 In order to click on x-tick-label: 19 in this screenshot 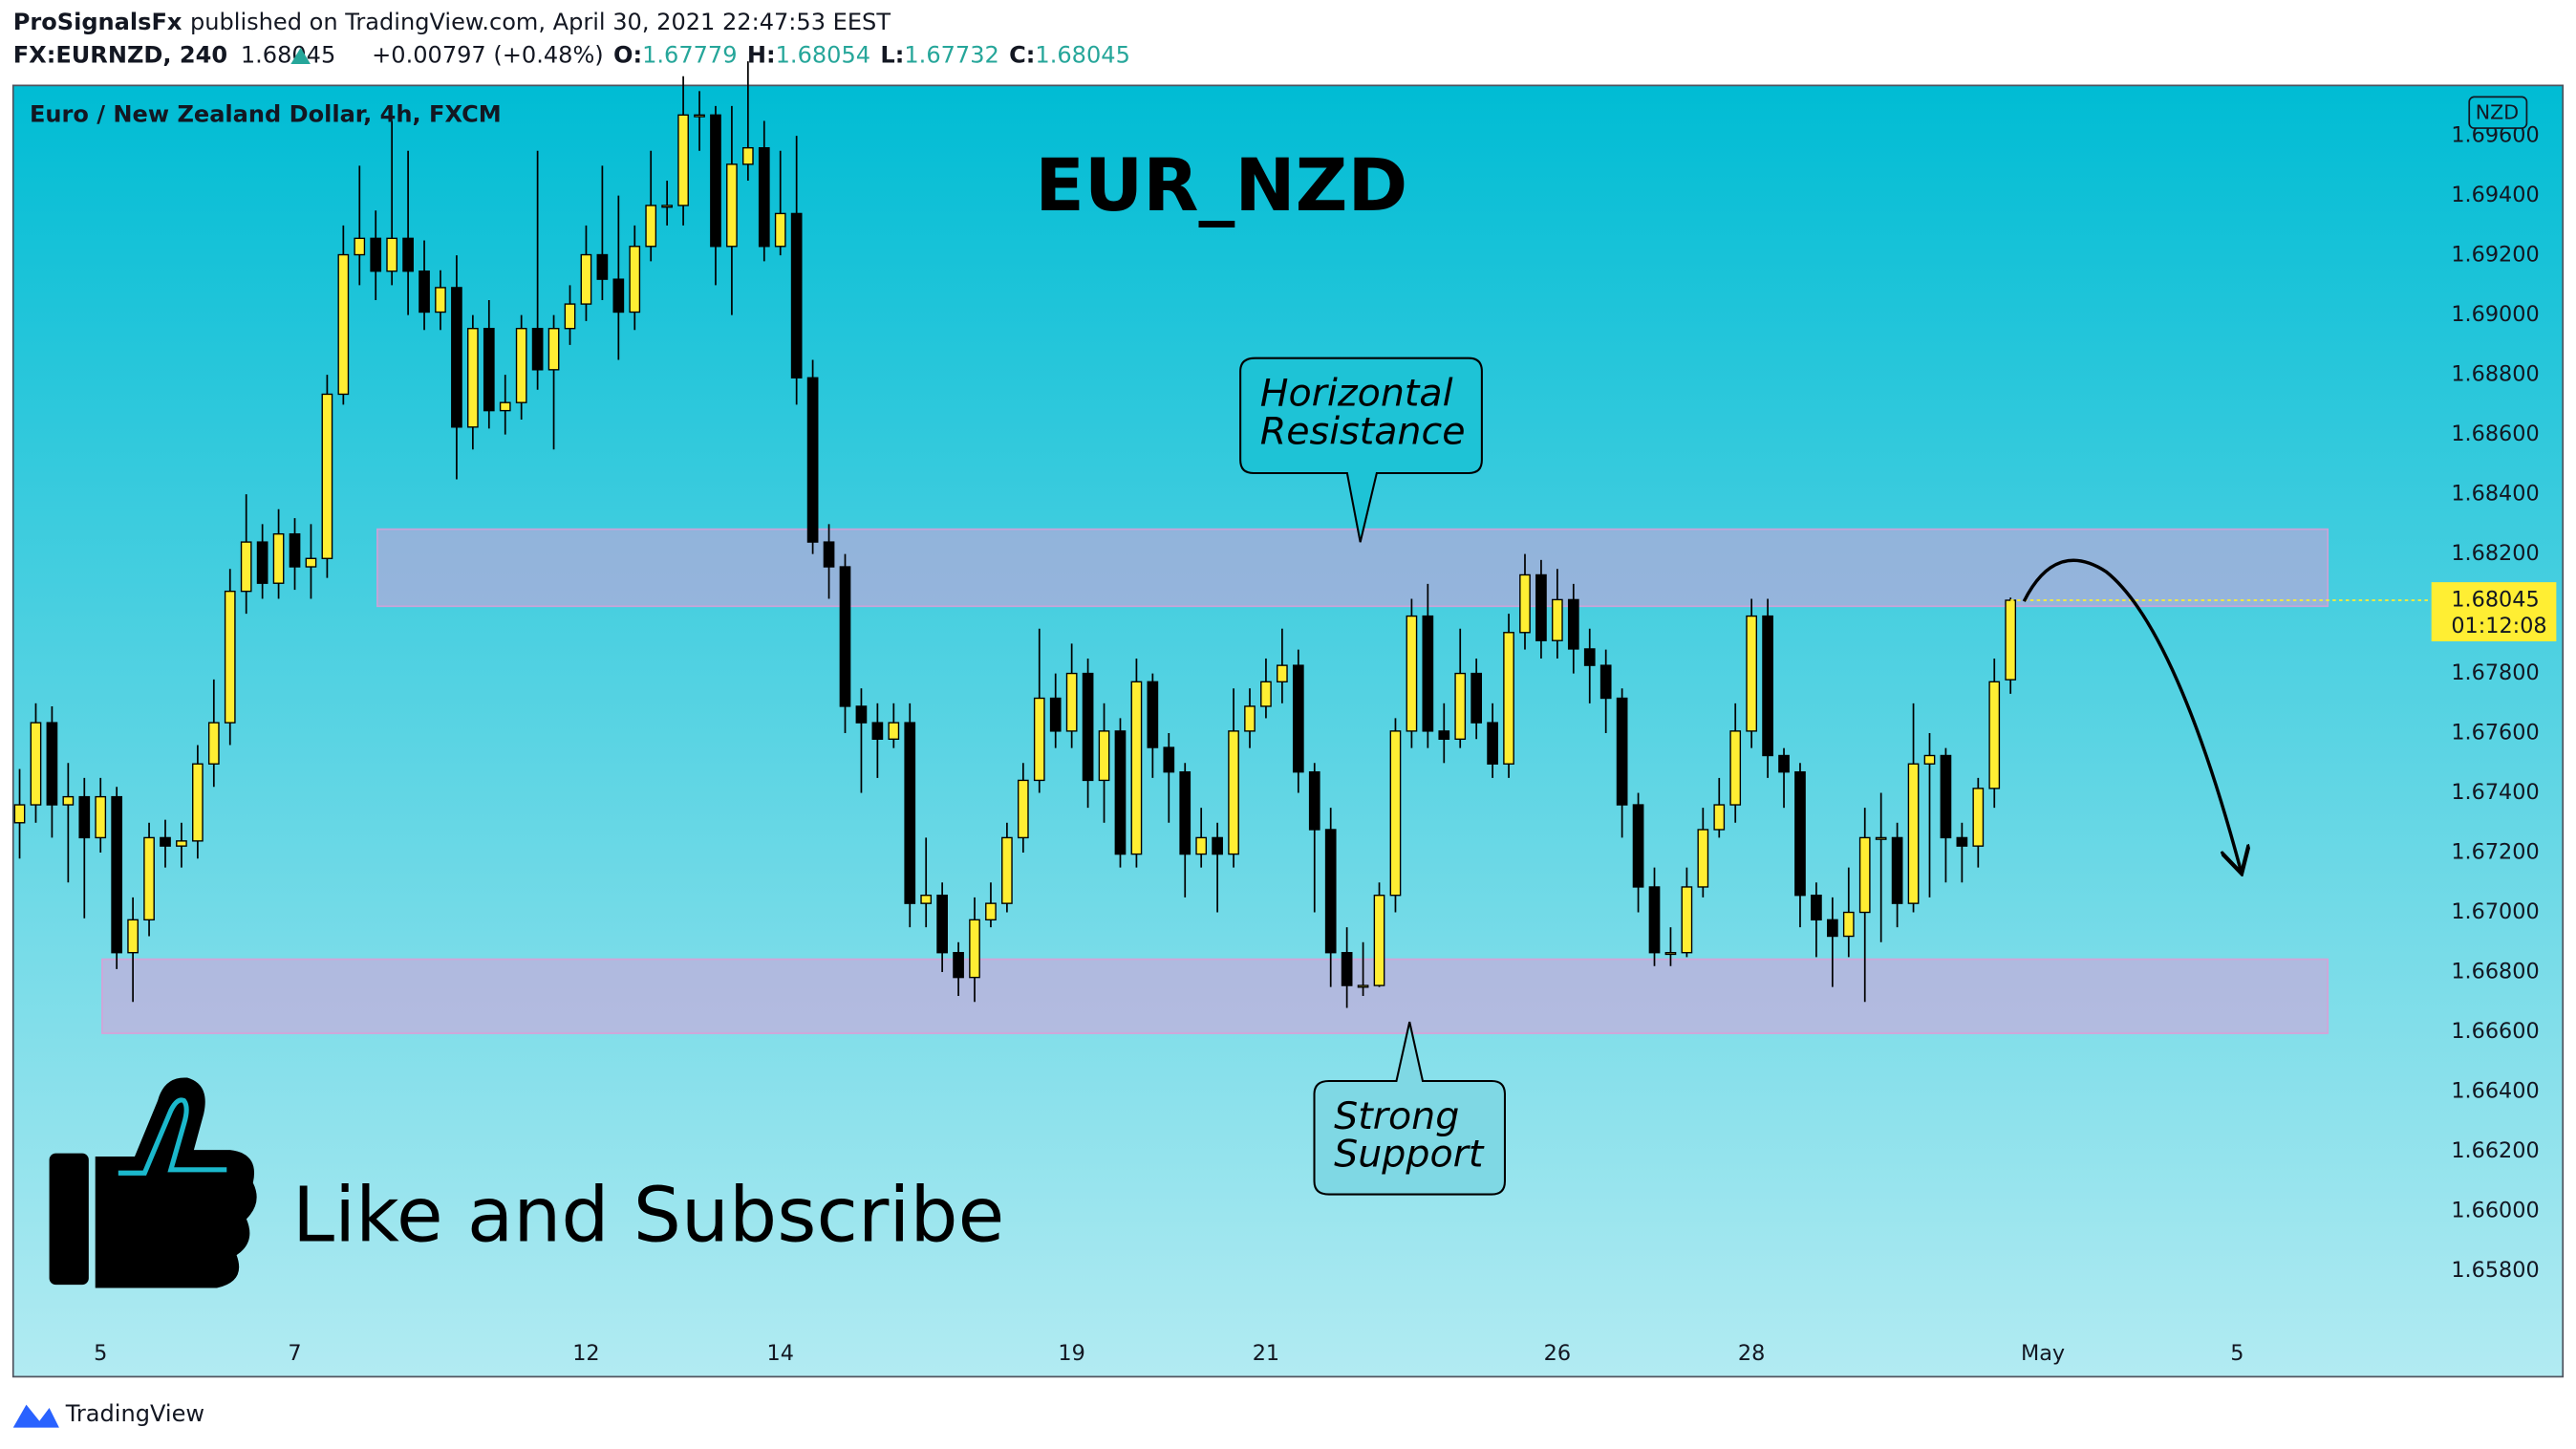, I will do `click(1071, 1353)`.